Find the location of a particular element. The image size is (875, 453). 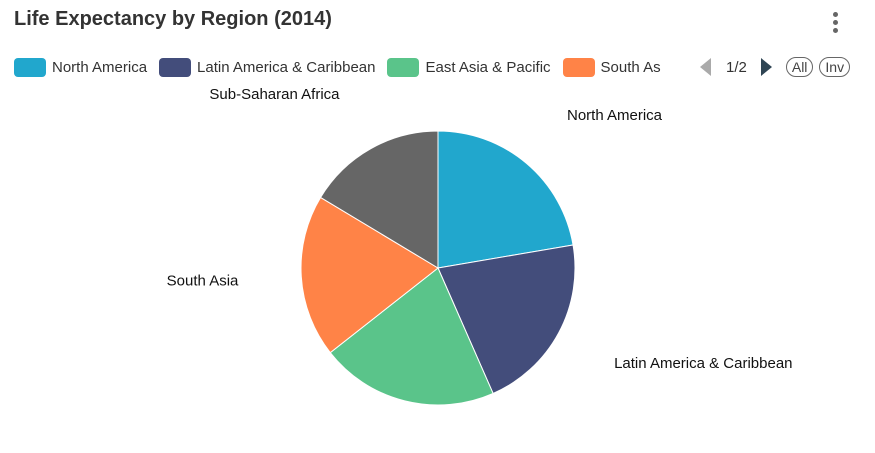

pie-label-north-america: North America is located at coordinates (615, 115).